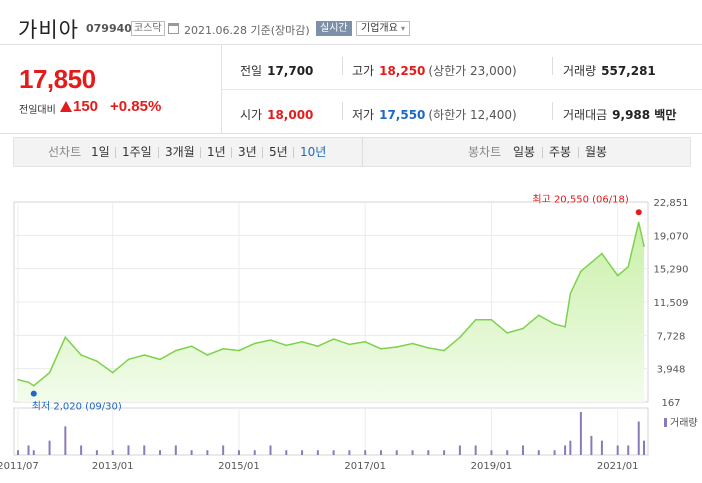  Describe the element at coordinates (403, 28) in the screenshot. I see `chevron-down-icon: ▾` at that location.